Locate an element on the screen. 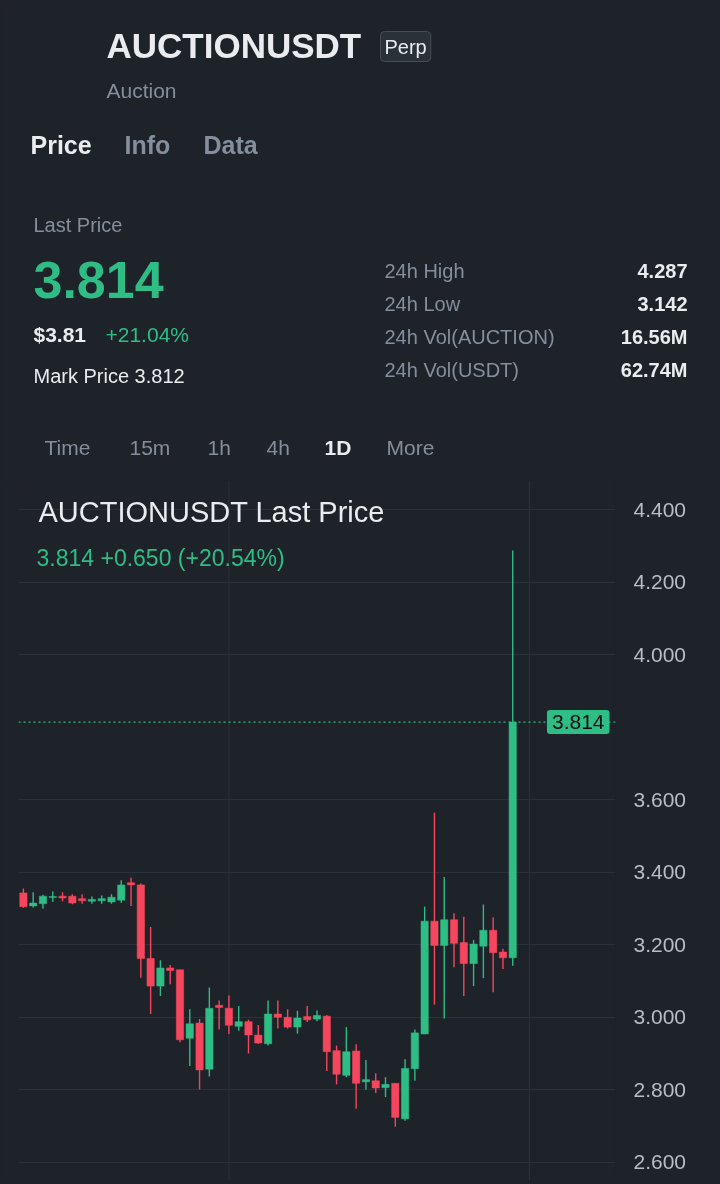 The image size is (720, 1184). text: AUCTIONUSDT is located at coordinates (234, 45).